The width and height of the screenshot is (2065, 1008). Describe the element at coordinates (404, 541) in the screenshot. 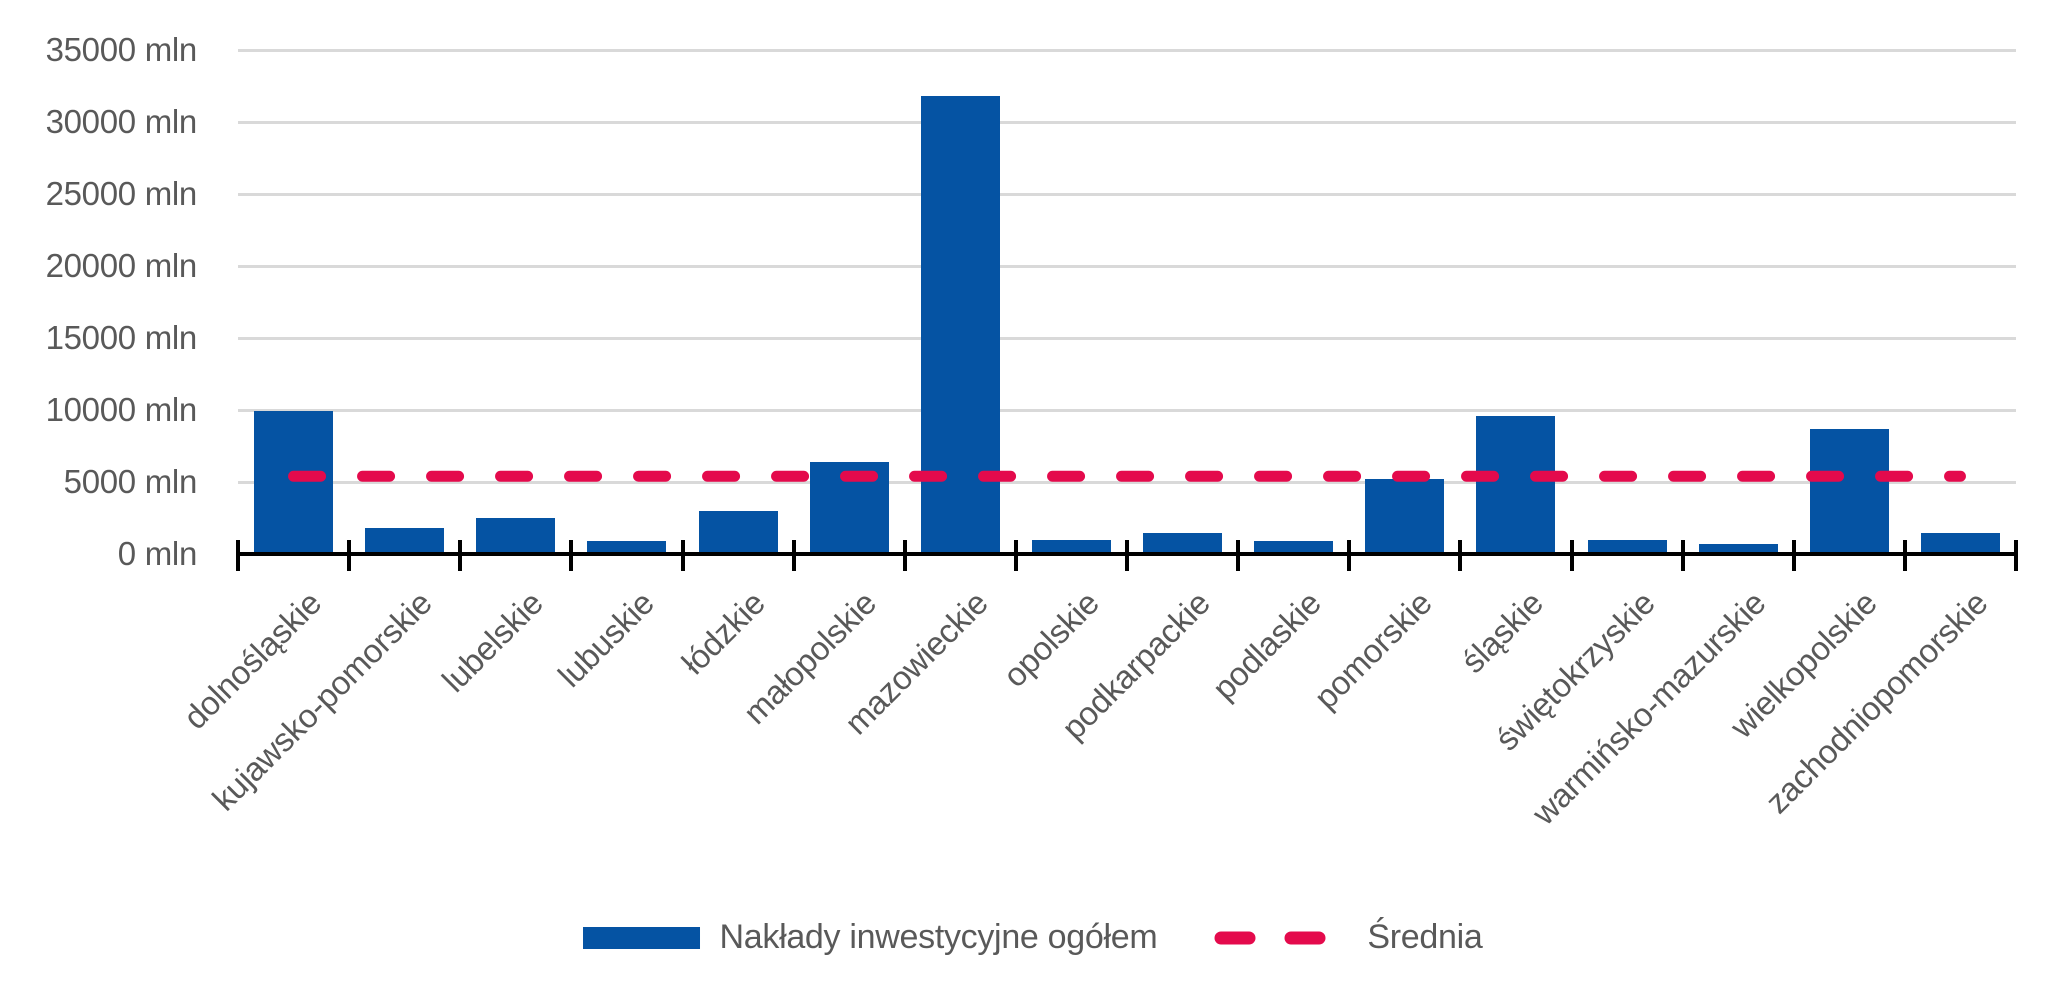

I see `bar-kujawsko-pomorskie` at that location.